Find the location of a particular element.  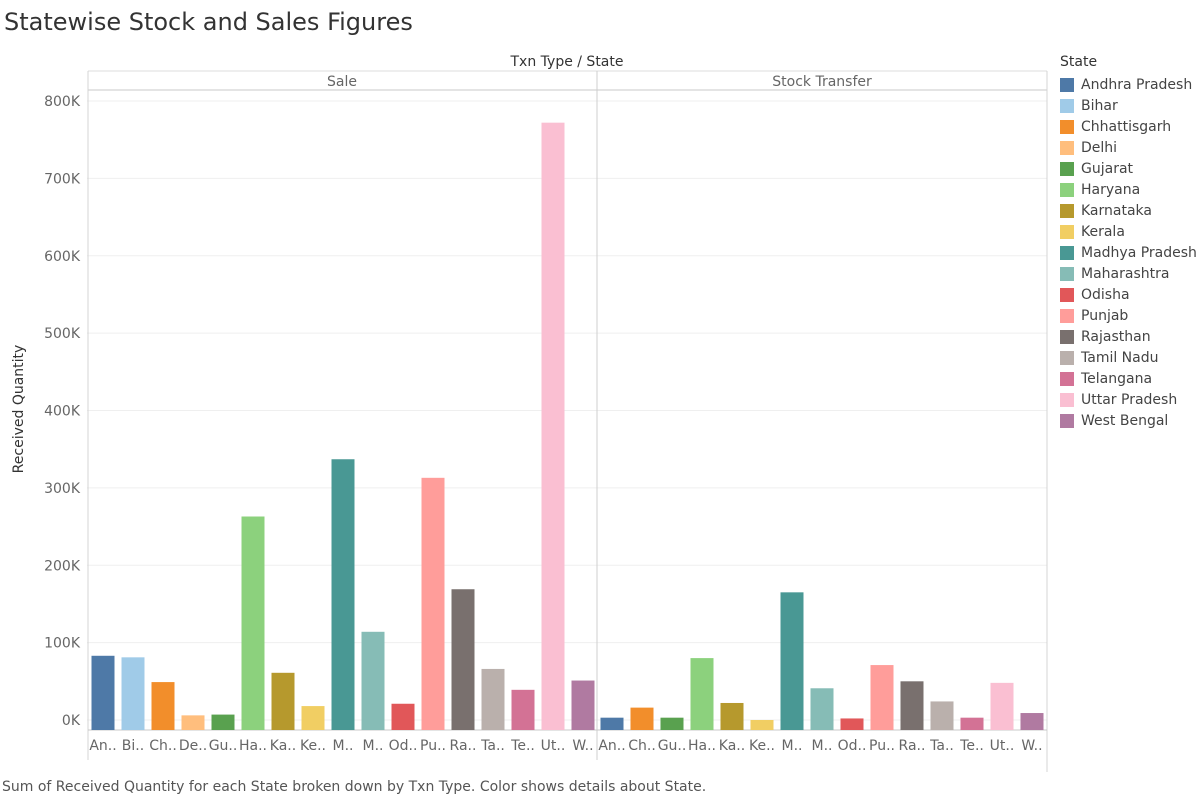

y-axis-label: Received Quantity is located at coordinates (19, 409).